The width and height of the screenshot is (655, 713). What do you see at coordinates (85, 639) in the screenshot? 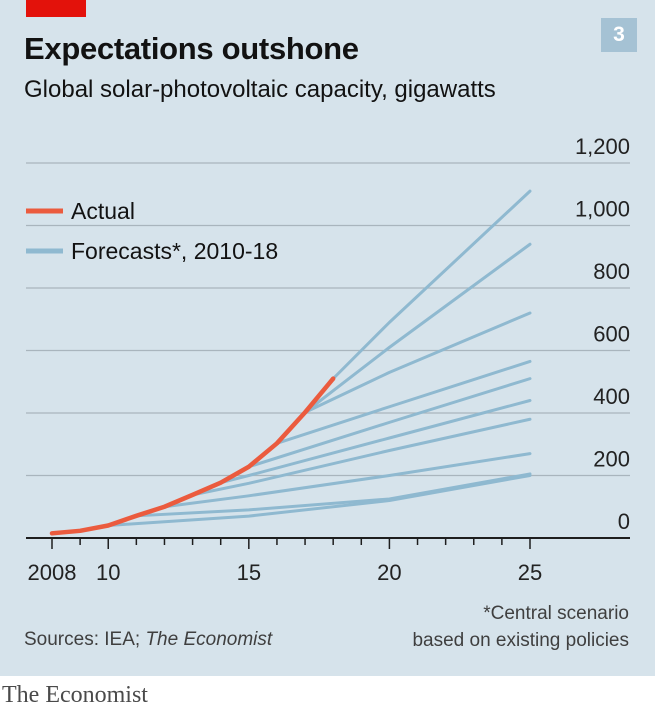
I see `sources-prefix: Sources: IEA;` at bounding box center [85, 639].